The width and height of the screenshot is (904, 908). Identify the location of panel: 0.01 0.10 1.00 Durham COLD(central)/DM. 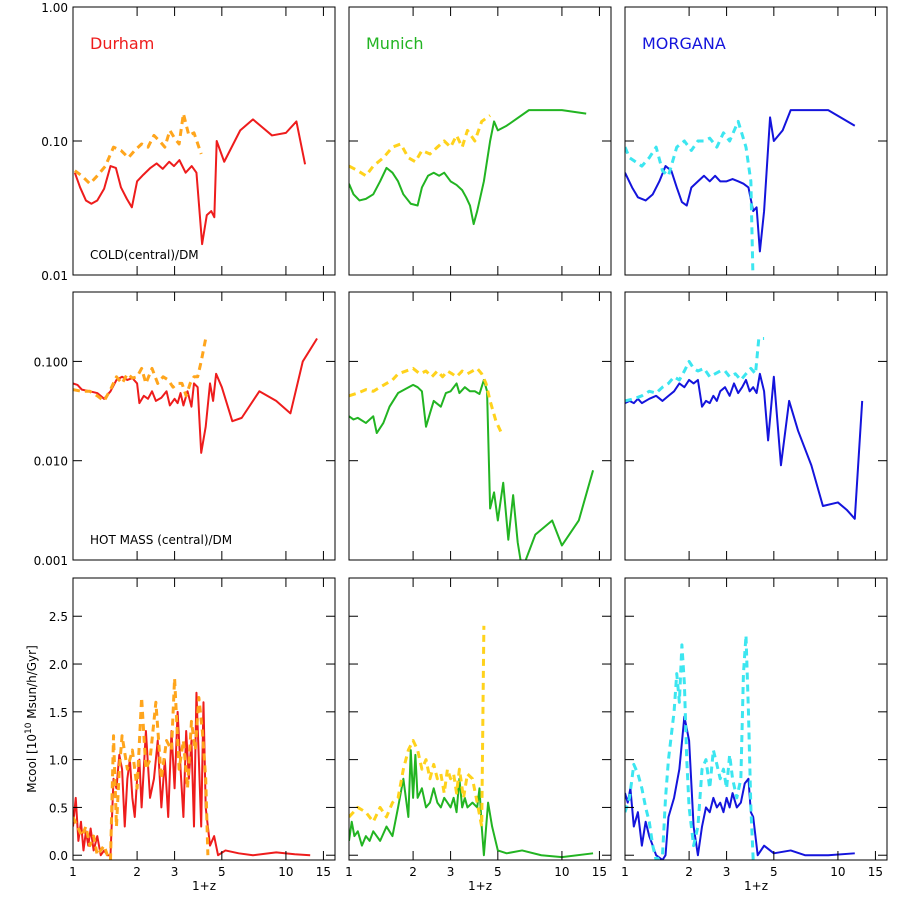
(188, 142).